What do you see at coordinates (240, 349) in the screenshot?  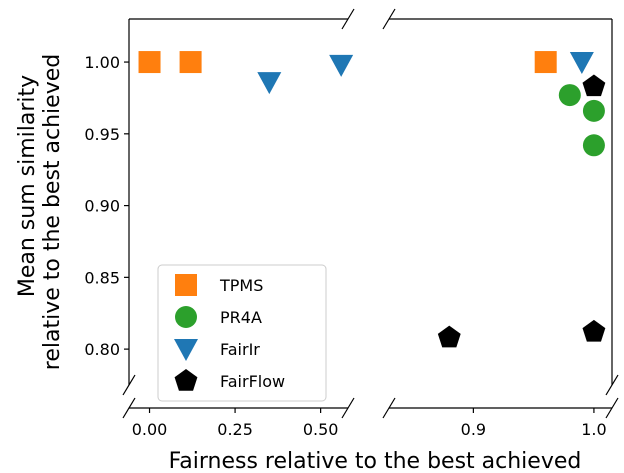 I see `legend-label-fairir: FairIr` at bounding box center [240, 349].